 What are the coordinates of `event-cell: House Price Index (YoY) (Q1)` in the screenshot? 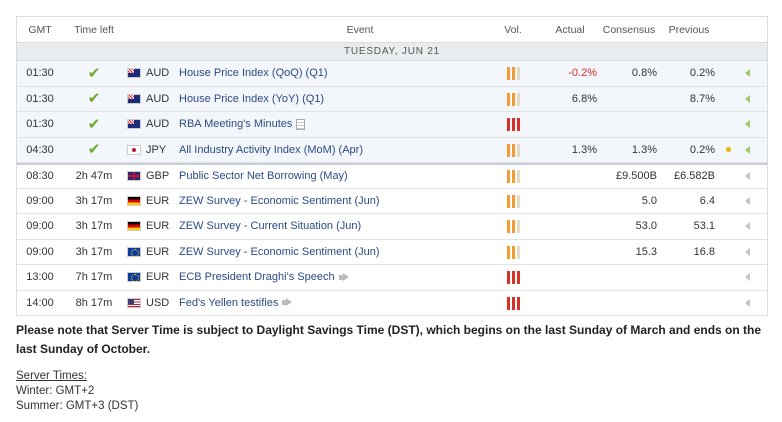 It's located at (330, 99).